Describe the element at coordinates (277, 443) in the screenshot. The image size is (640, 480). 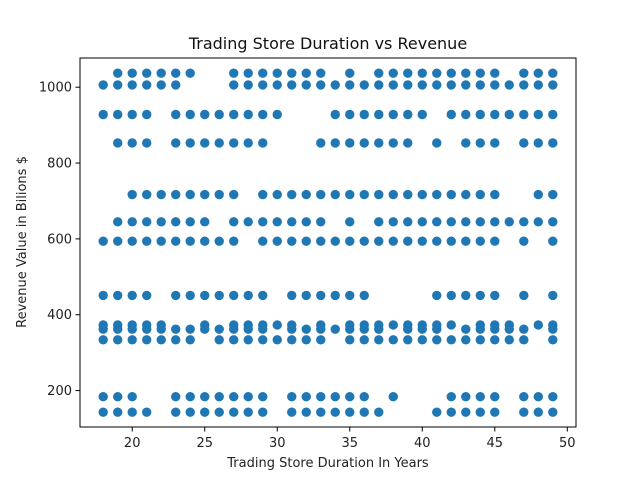
I see `x-tick-label: 30` at that location.